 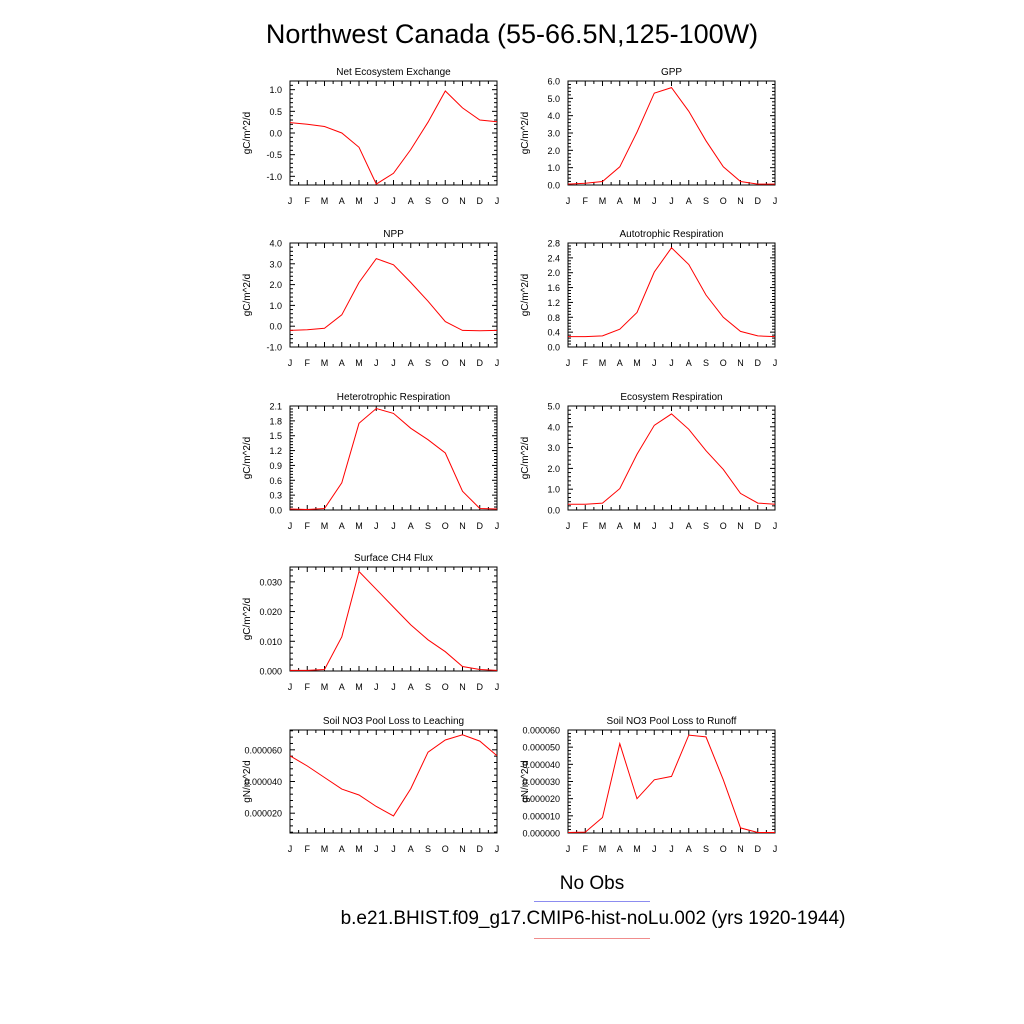 I want to click on chart-title: Heterotrophic Respiration, so click(x=393, y=397).